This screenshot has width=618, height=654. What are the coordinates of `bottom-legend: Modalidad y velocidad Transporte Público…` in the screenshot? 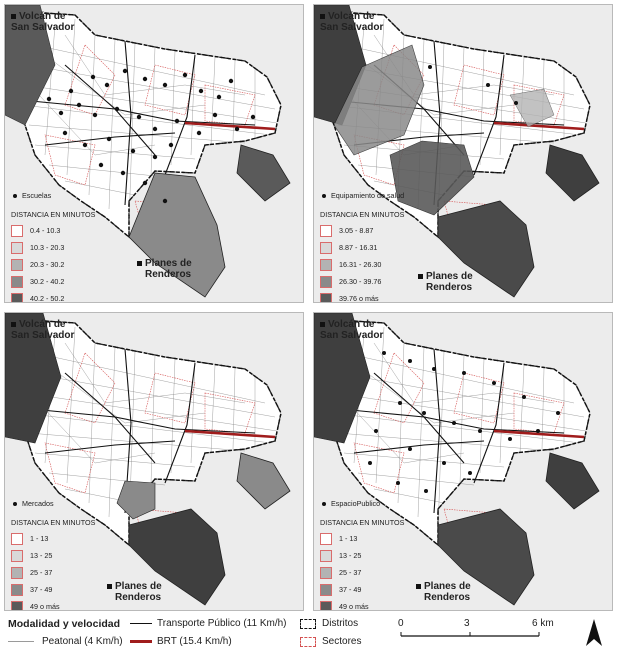 It's located at (309, 635).